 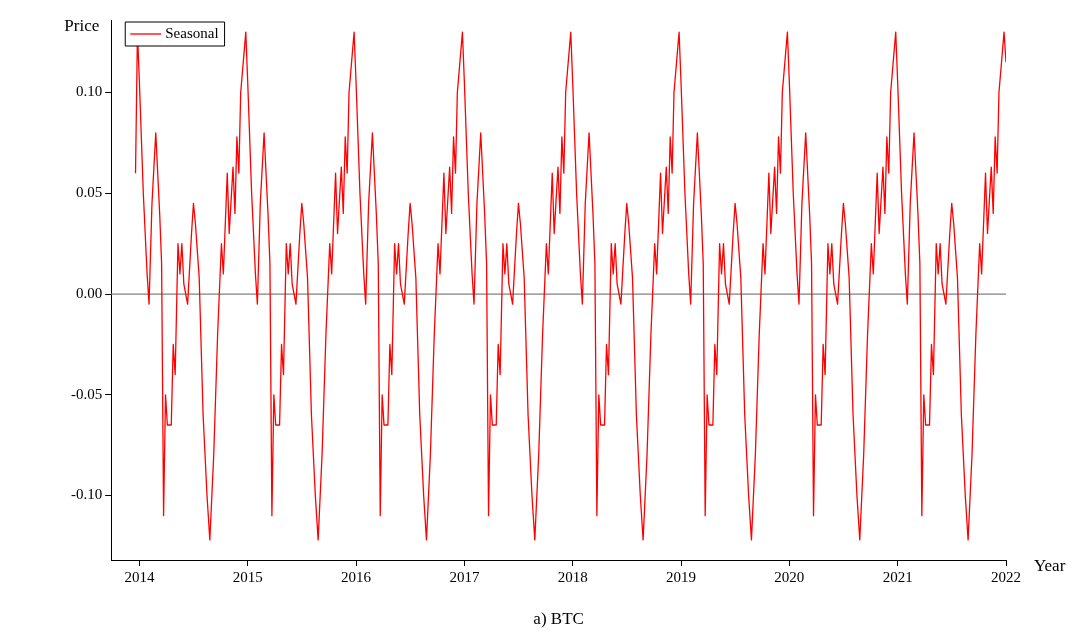 What do you see at coordinates (681, 576) in the screenshot?
I see `x-tick-label: 2019` at bounding box center [681, 576].